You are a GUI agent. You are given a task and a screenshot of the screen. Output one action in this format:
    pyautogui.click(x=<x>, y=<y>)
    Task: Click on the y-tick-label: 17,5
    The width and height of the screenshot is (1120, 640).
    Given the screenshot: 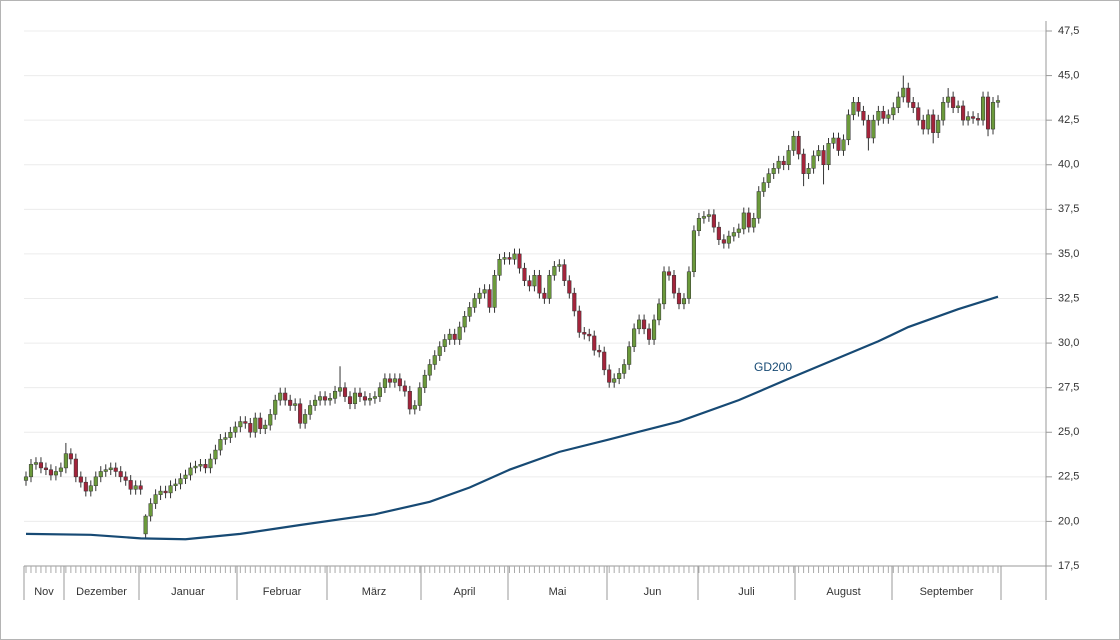 What is the action you would take?
    pyautogui.click(x=1068, y=566)
    